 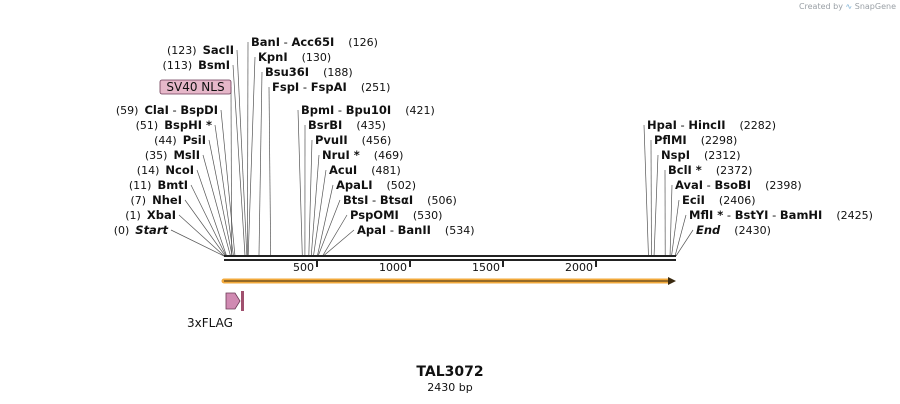 What do you see at coordinates (365, 170) in the screenshot?
I see `site-label-r8: AcuI (481)` at bounding box center [365, 170].